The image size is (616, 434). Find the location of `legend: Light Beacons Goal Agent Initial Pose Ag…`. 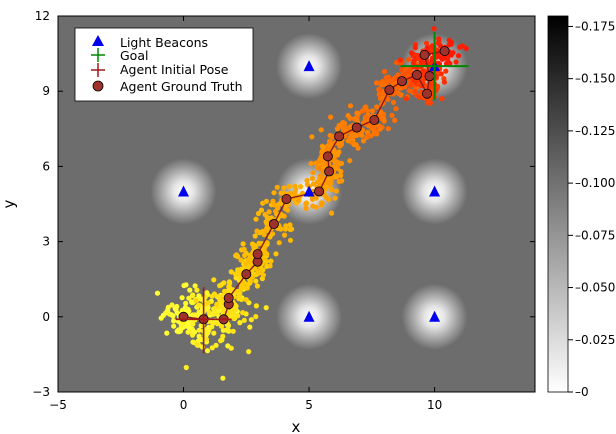

legend: Light Beacons Goal Agent Initial Pose Ag… is located at coordinates (164, 64).